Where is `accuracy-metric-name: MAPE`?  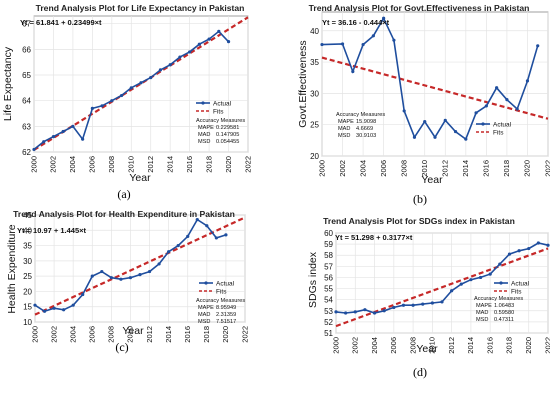 accuracy-metric-name: MAPE is located at coordinates (206, 128).